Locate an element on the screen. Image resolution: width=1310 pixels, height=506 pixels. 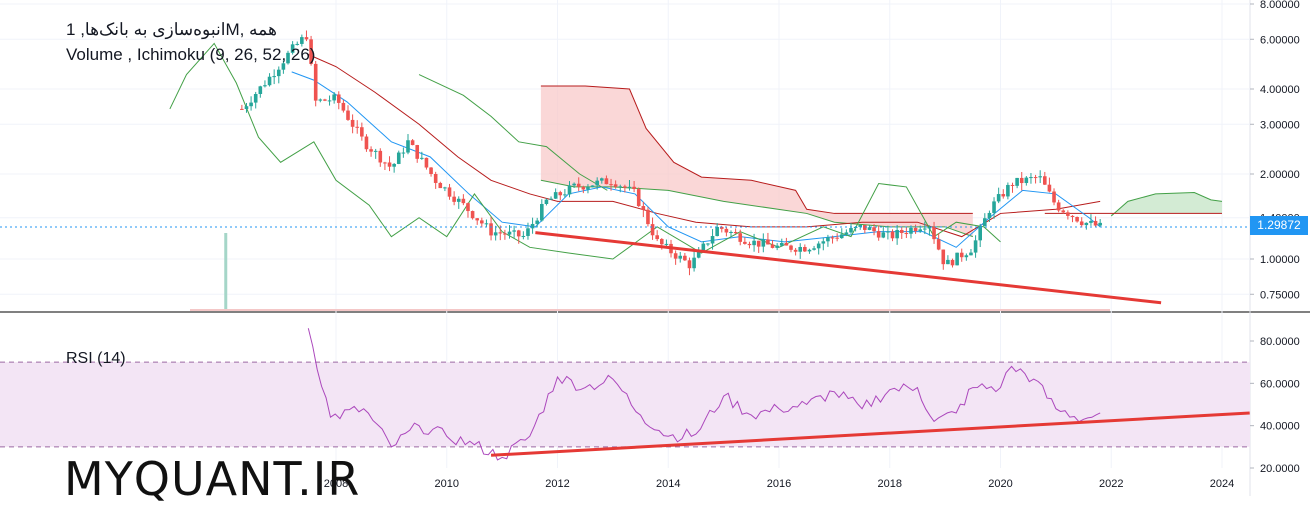
y-tick-label: 8.00000 is located at coordinates (1280, 5).